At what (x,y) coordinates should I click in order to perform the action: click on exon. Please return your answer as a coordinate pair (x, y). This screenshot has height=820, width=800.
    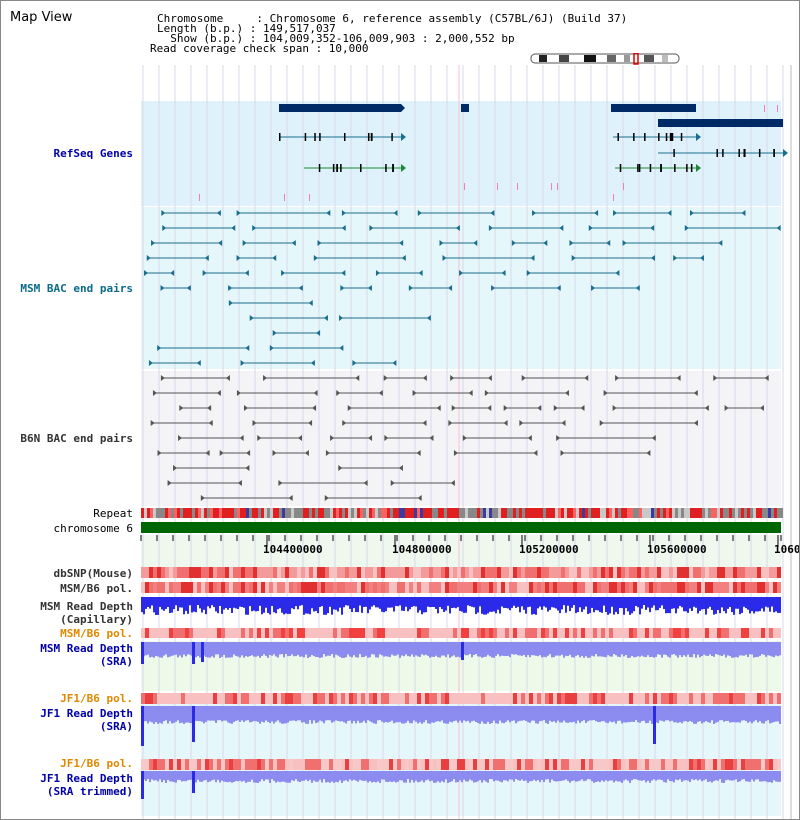
    Looking at the image, I should click on (361, 168).